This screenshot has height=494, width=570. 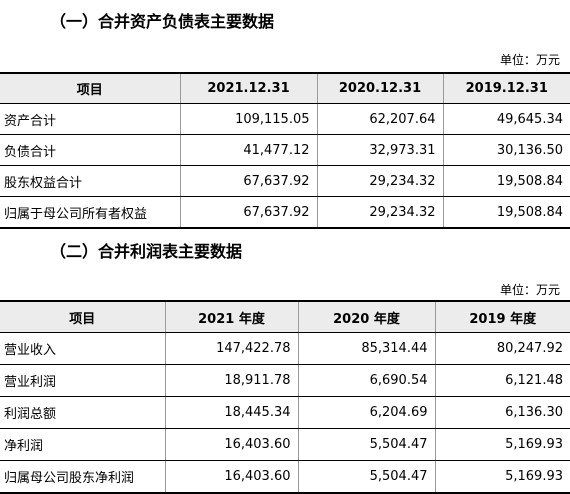 I want to click on row-label: 营业利润, so click(x=83, y=380).